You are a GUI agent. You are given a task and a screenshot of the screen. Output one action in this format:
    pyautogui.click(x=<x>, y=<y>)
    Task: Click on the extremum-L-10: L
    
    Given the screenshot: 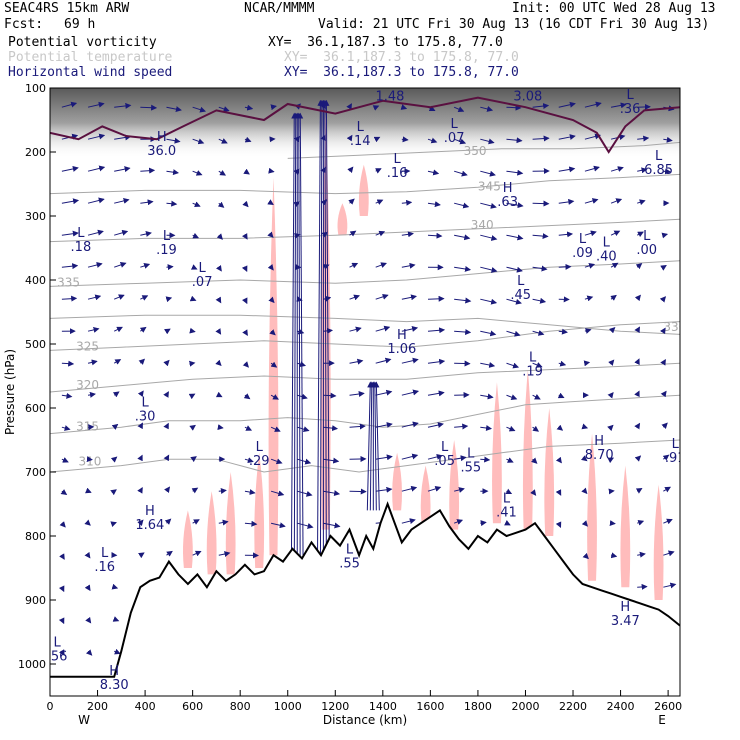 What is the action you would take?
    pyautogui.click(x=167, y=236)
    